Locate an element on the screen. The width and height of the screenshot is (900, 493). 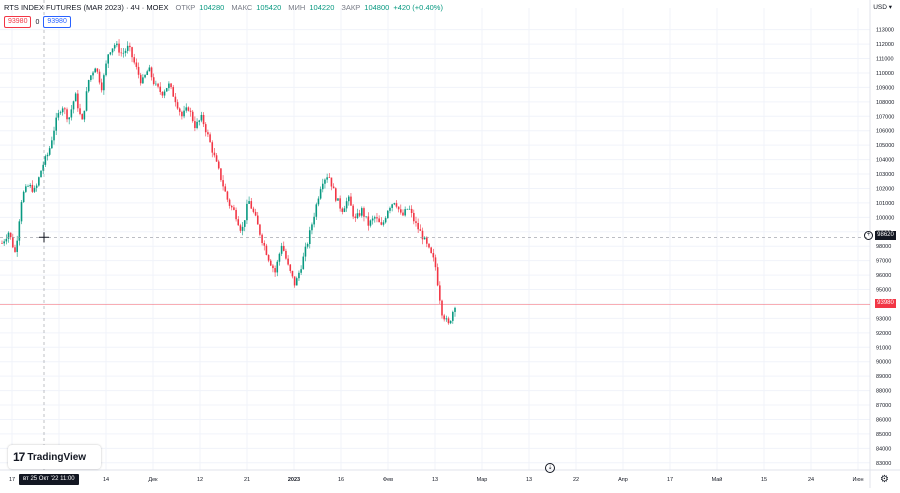
high-label: МАКС is located at coordinates (242, 7).